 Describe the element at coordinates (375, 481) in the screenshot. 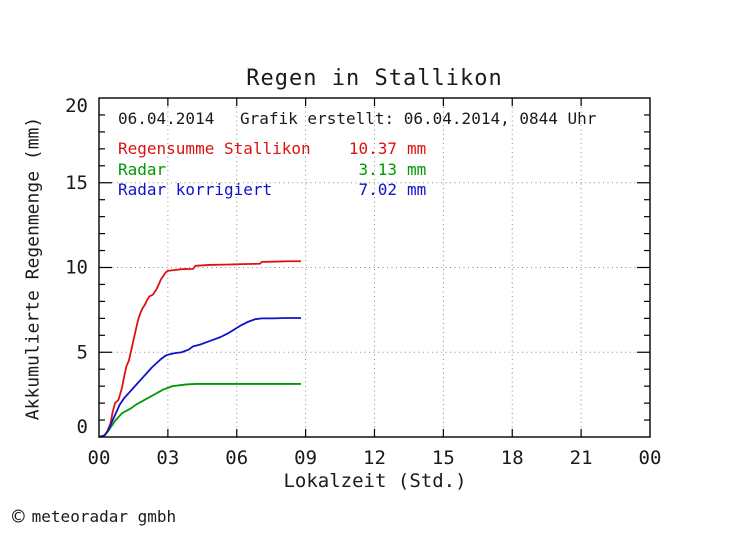

I see `x-axis-label: Lokalzeit (Std.)` at that location.